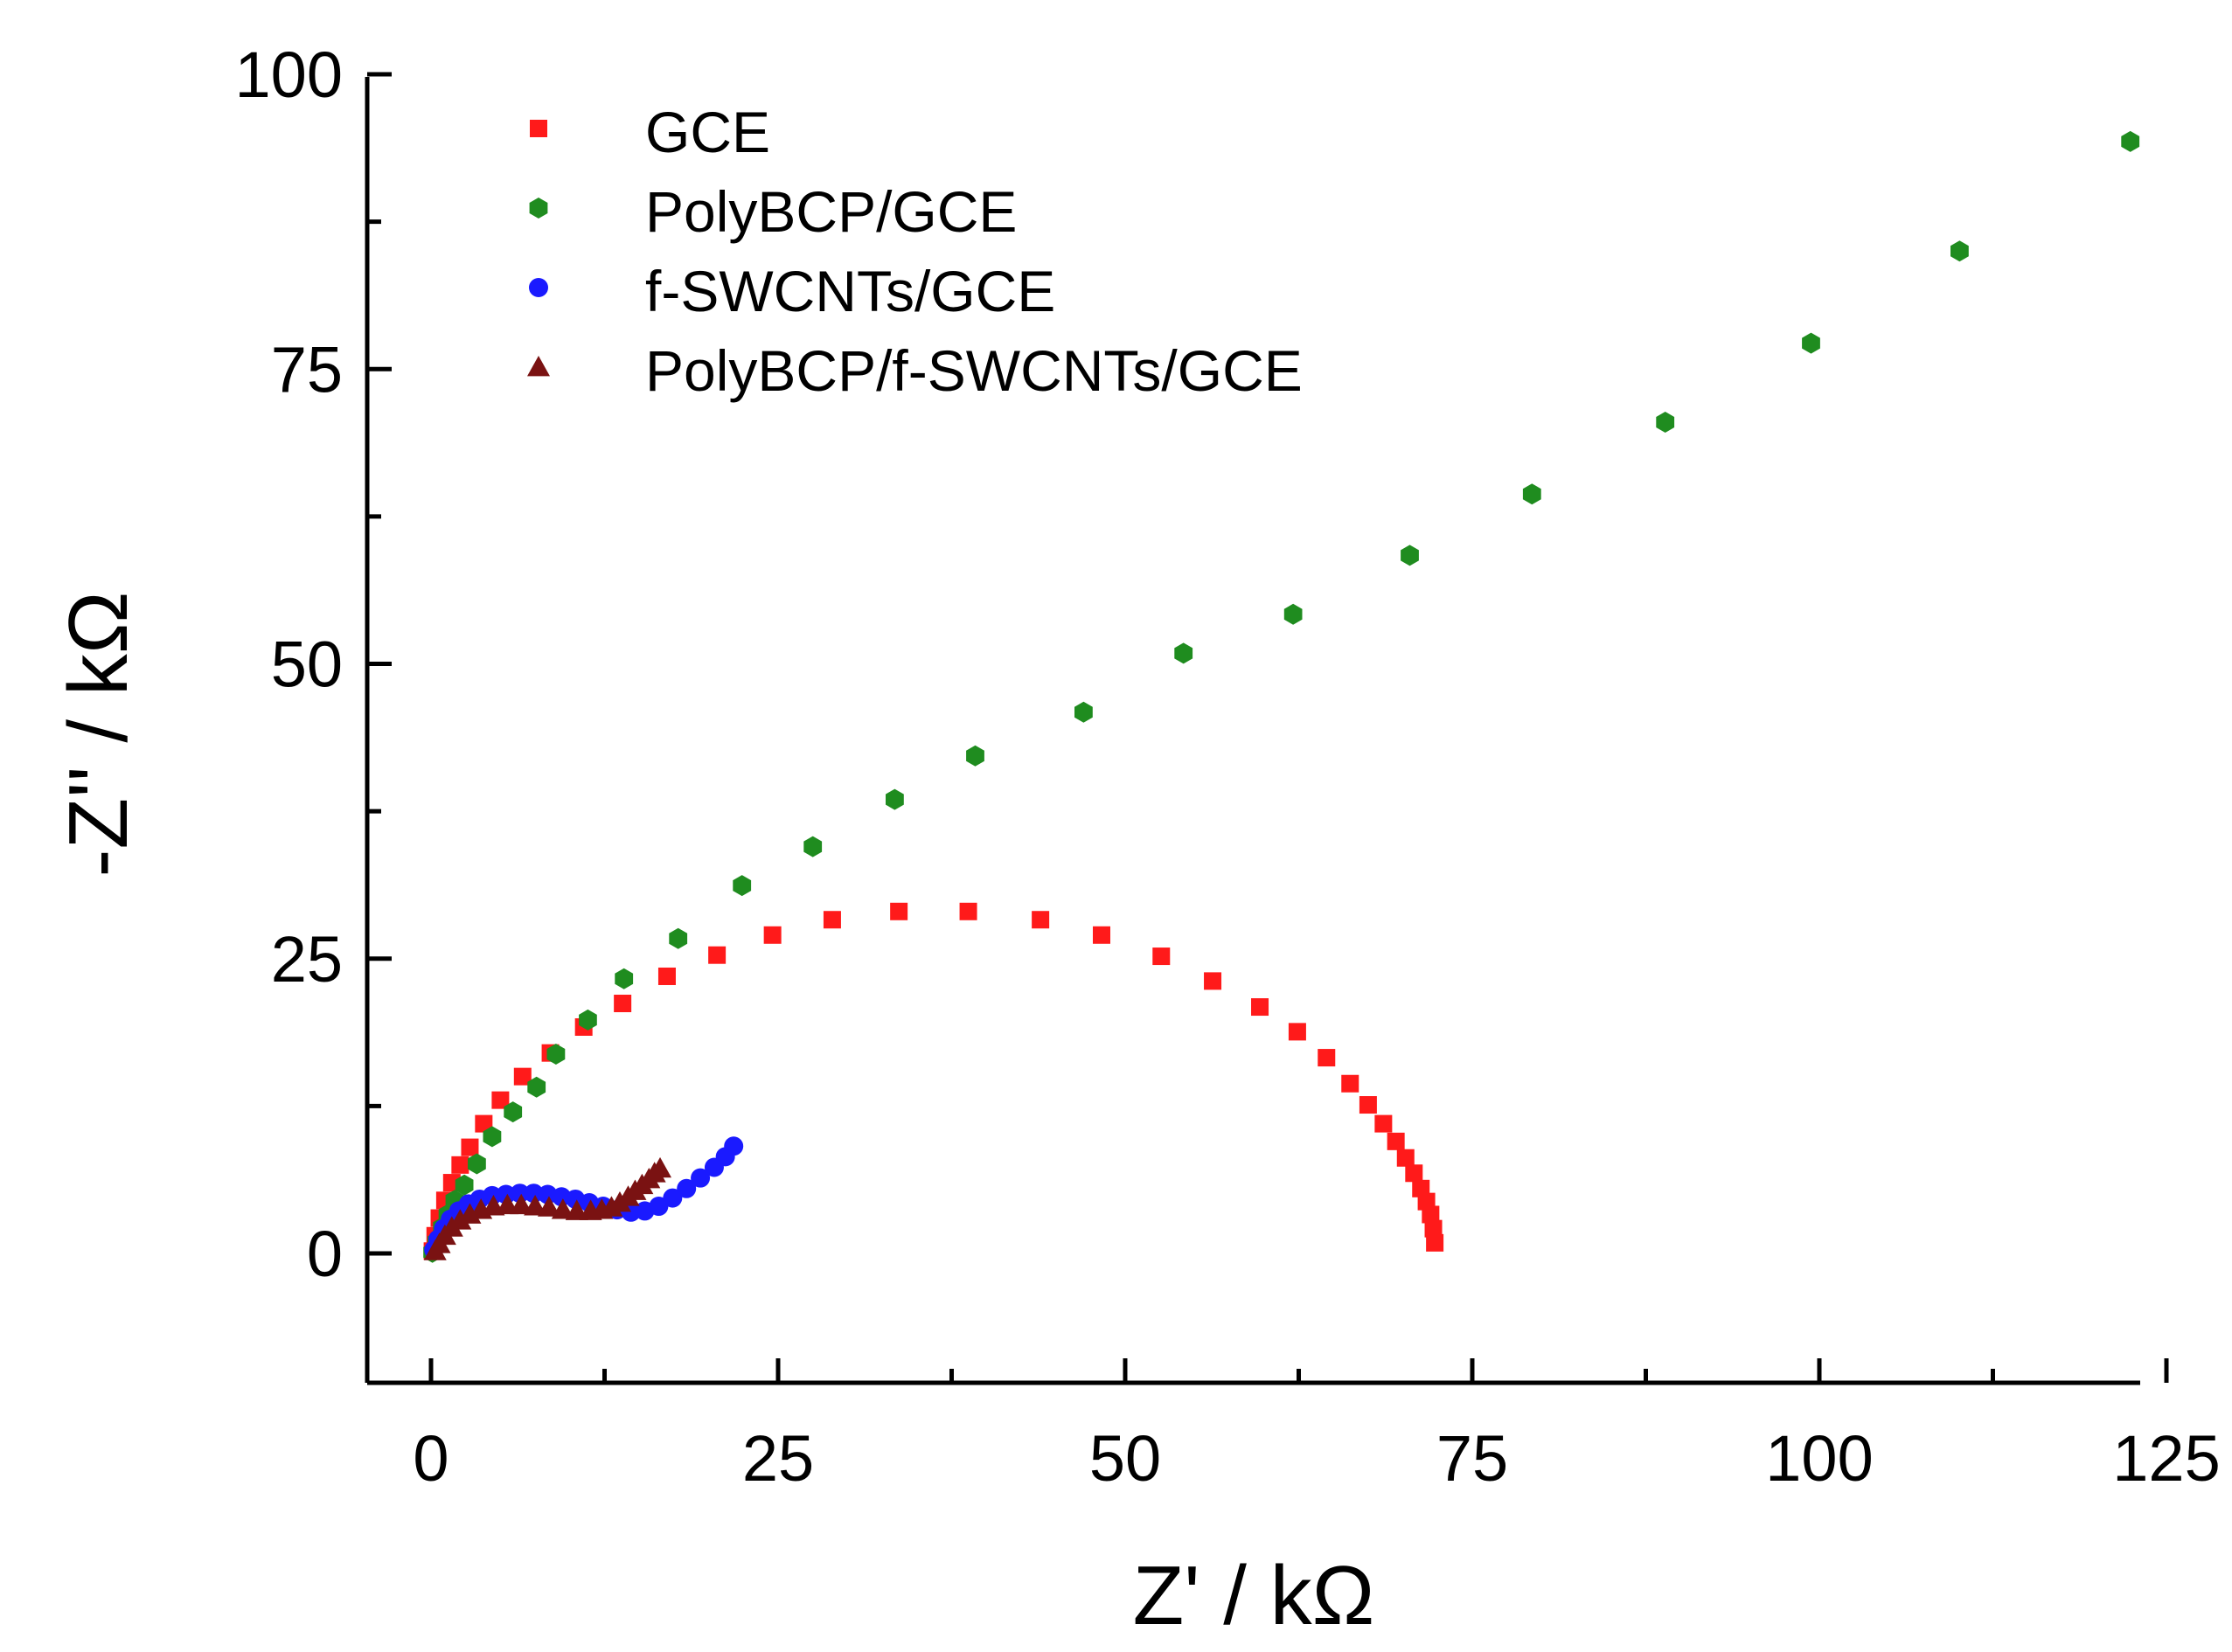  What do you see at coordinates (430, 1459) in the screenshot?
I see `x-tick-label: 0` at bounding box center [430, 1459].